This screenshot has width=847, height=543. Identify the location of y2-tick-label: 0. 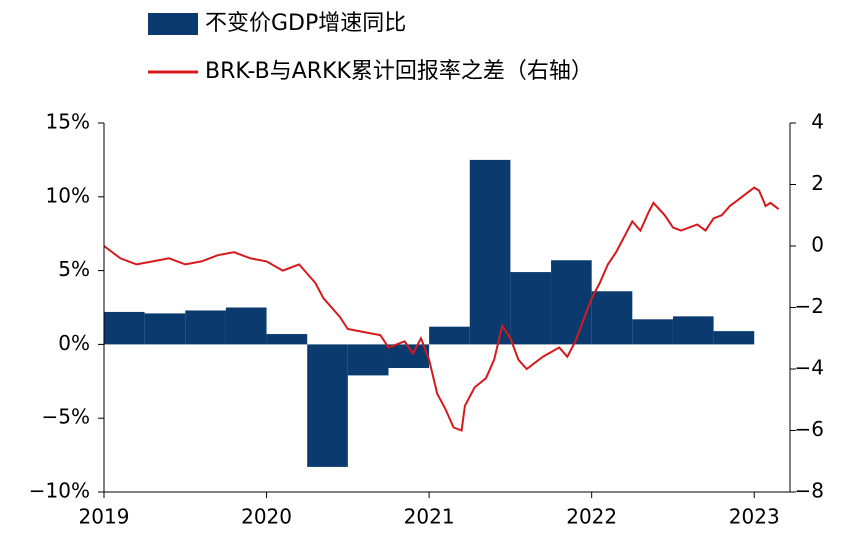
(817, 245).